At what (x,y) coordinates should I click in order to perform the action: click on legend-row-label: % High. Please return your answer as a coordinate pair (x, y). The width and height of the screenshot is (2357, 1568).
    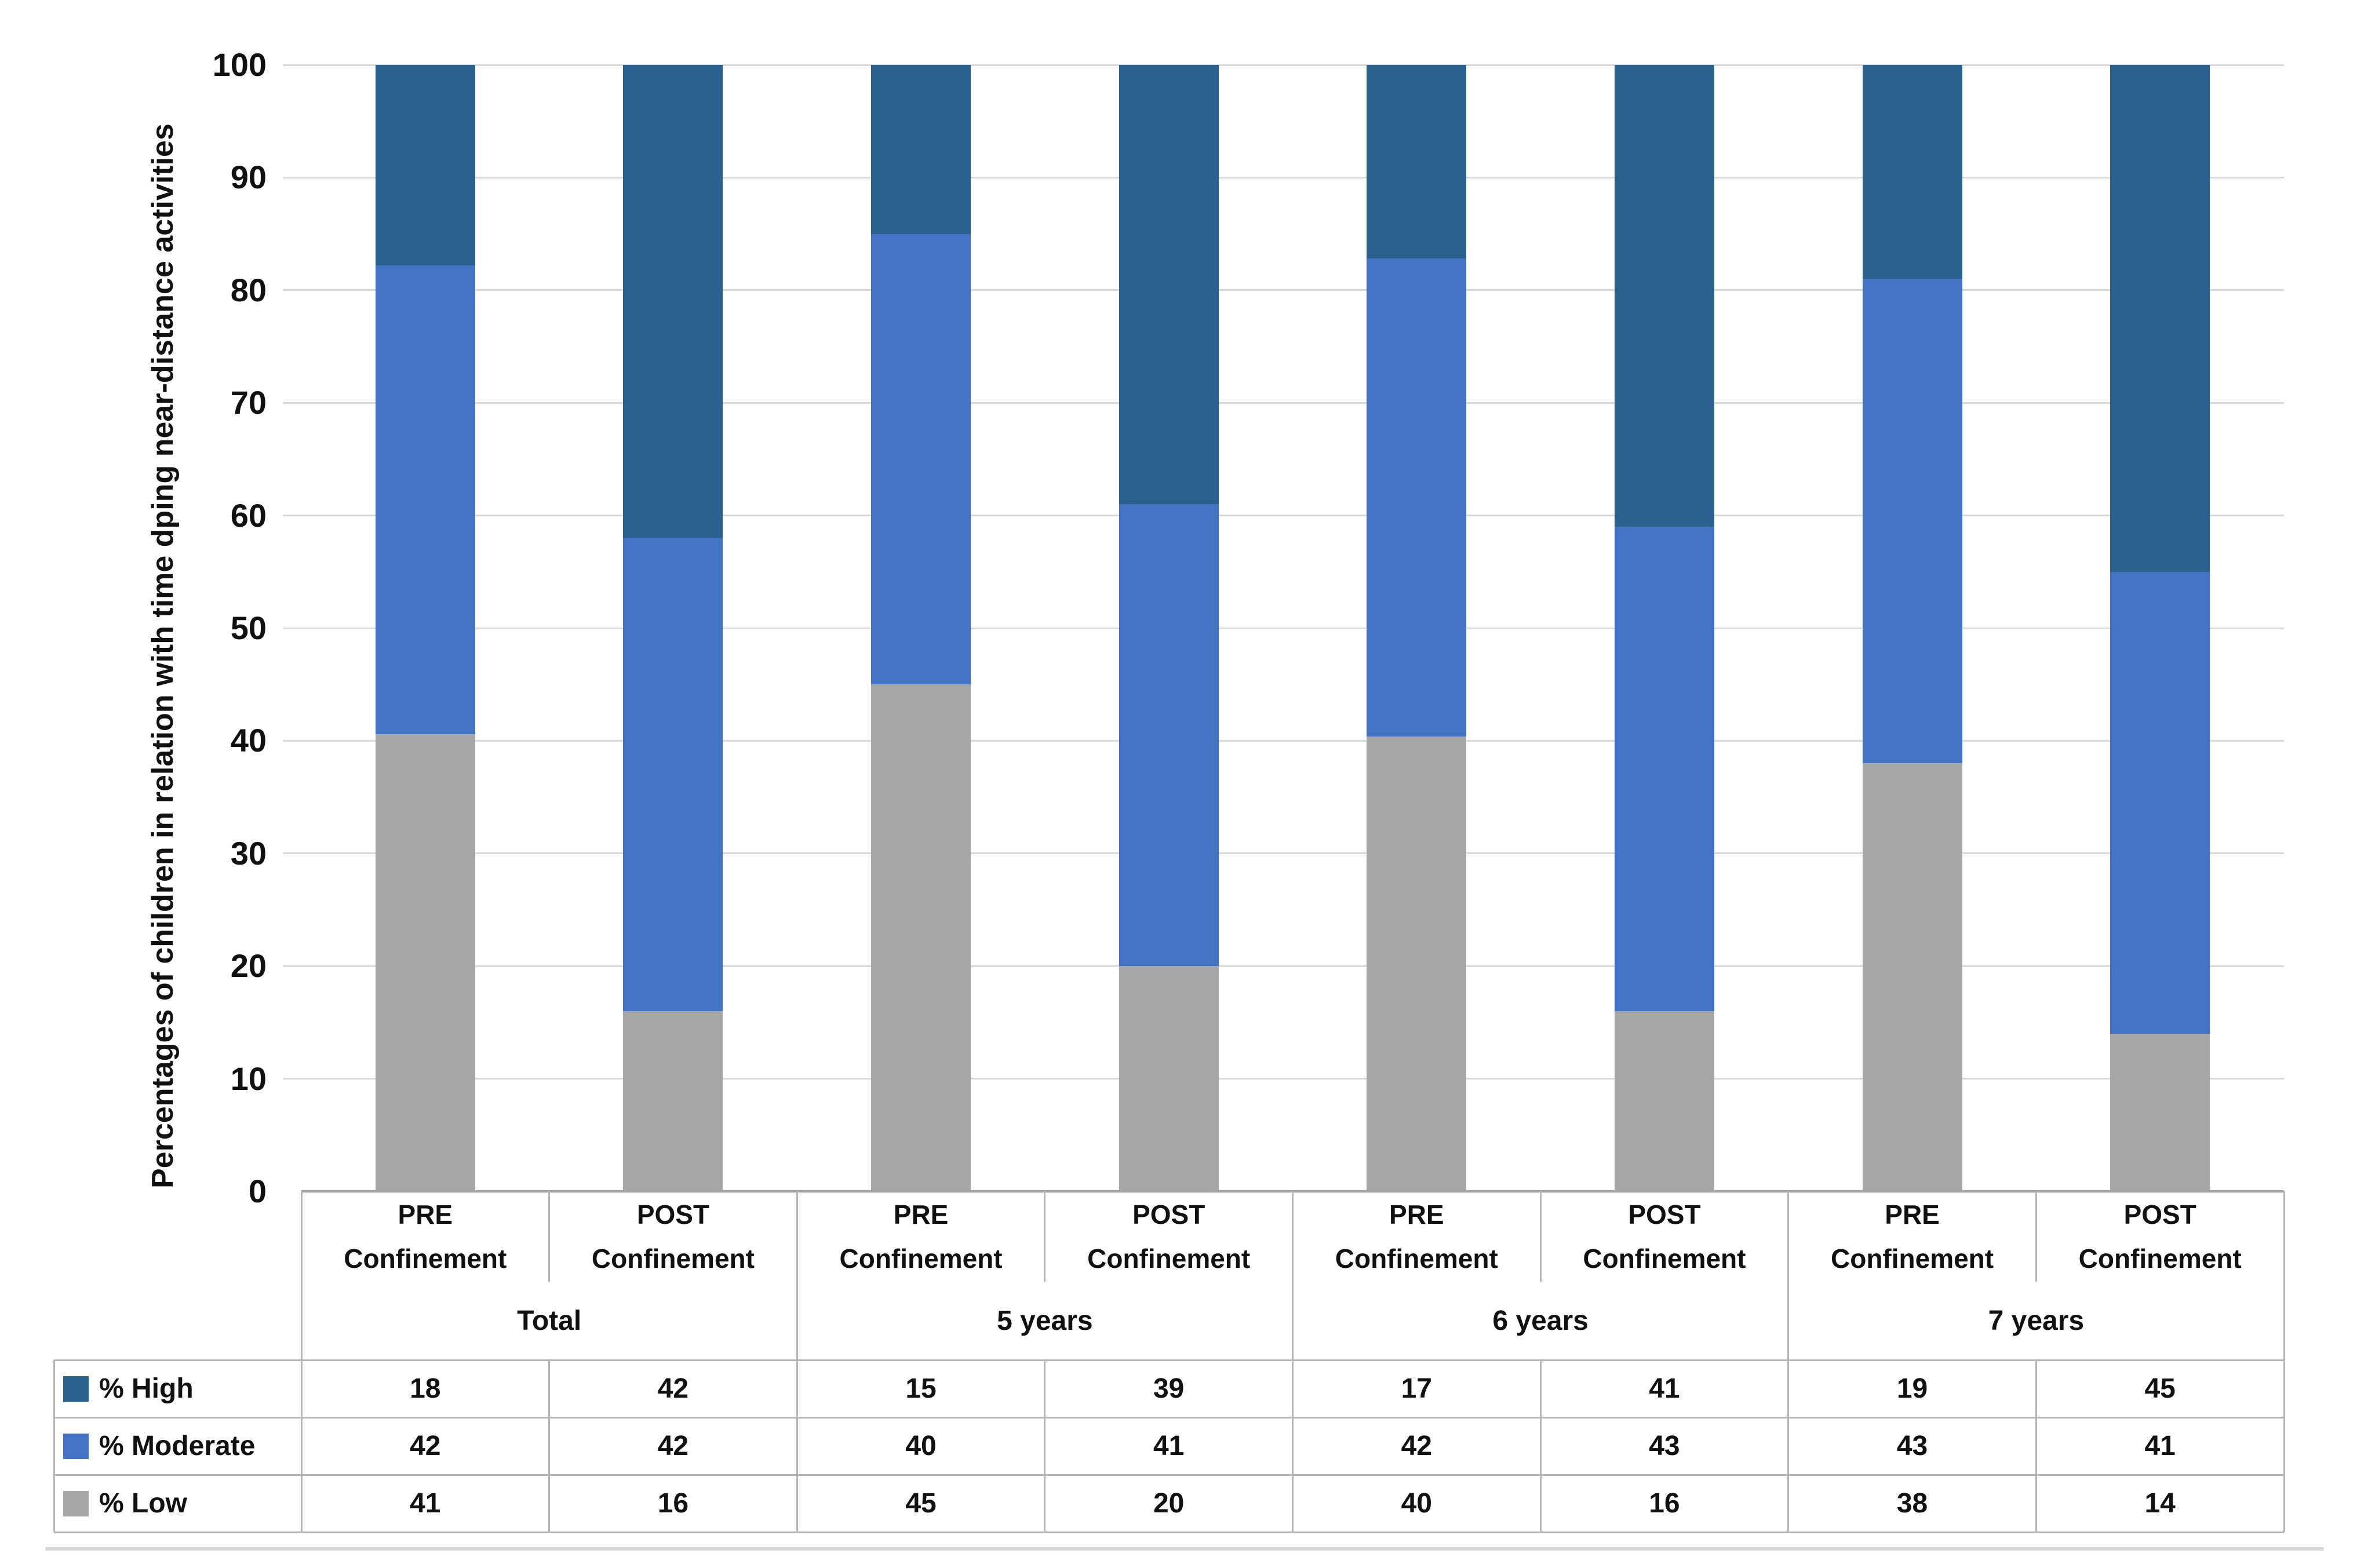
    Looking at the image, I should click on (177, 1388).